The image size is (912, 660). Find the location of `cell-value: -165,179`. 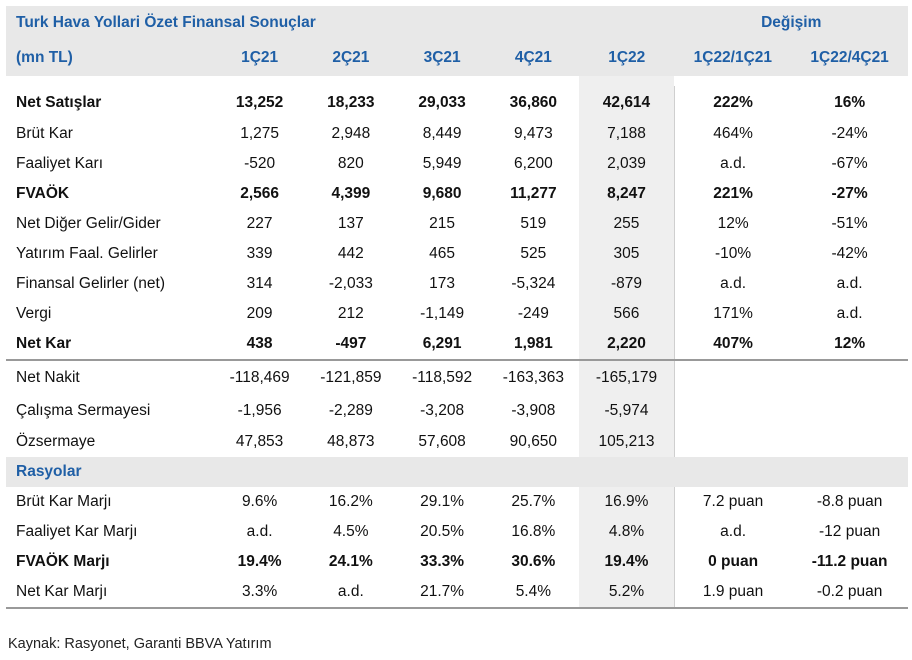

cell-value: -165,179 is located at coordinates (626, 376).